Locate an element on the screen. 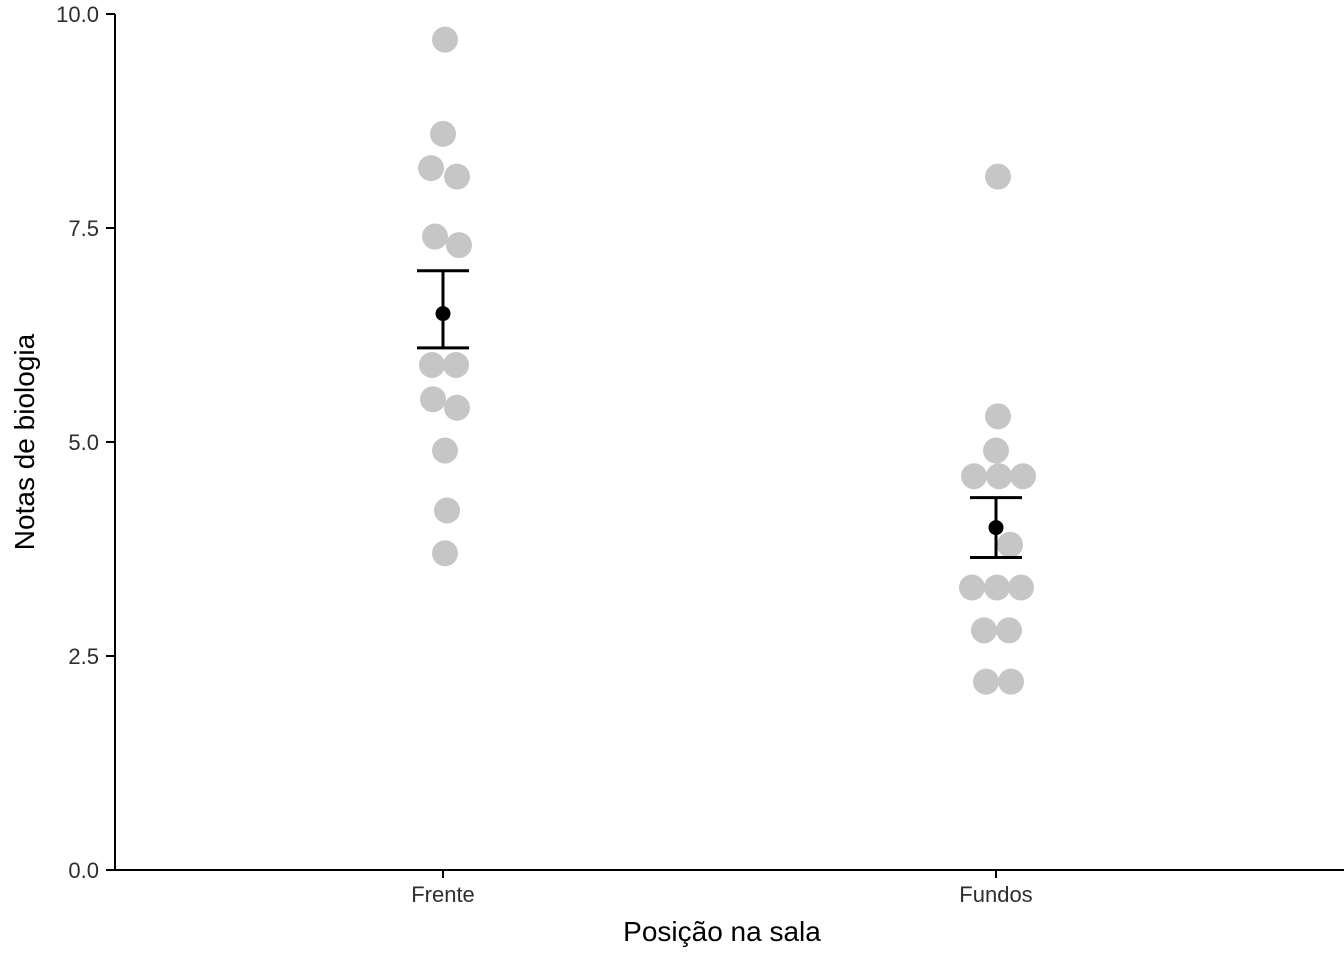 The width and height of the screenshot is (1344, 960). y-tick-label: 5.0 is located at coordinates (83, 442).